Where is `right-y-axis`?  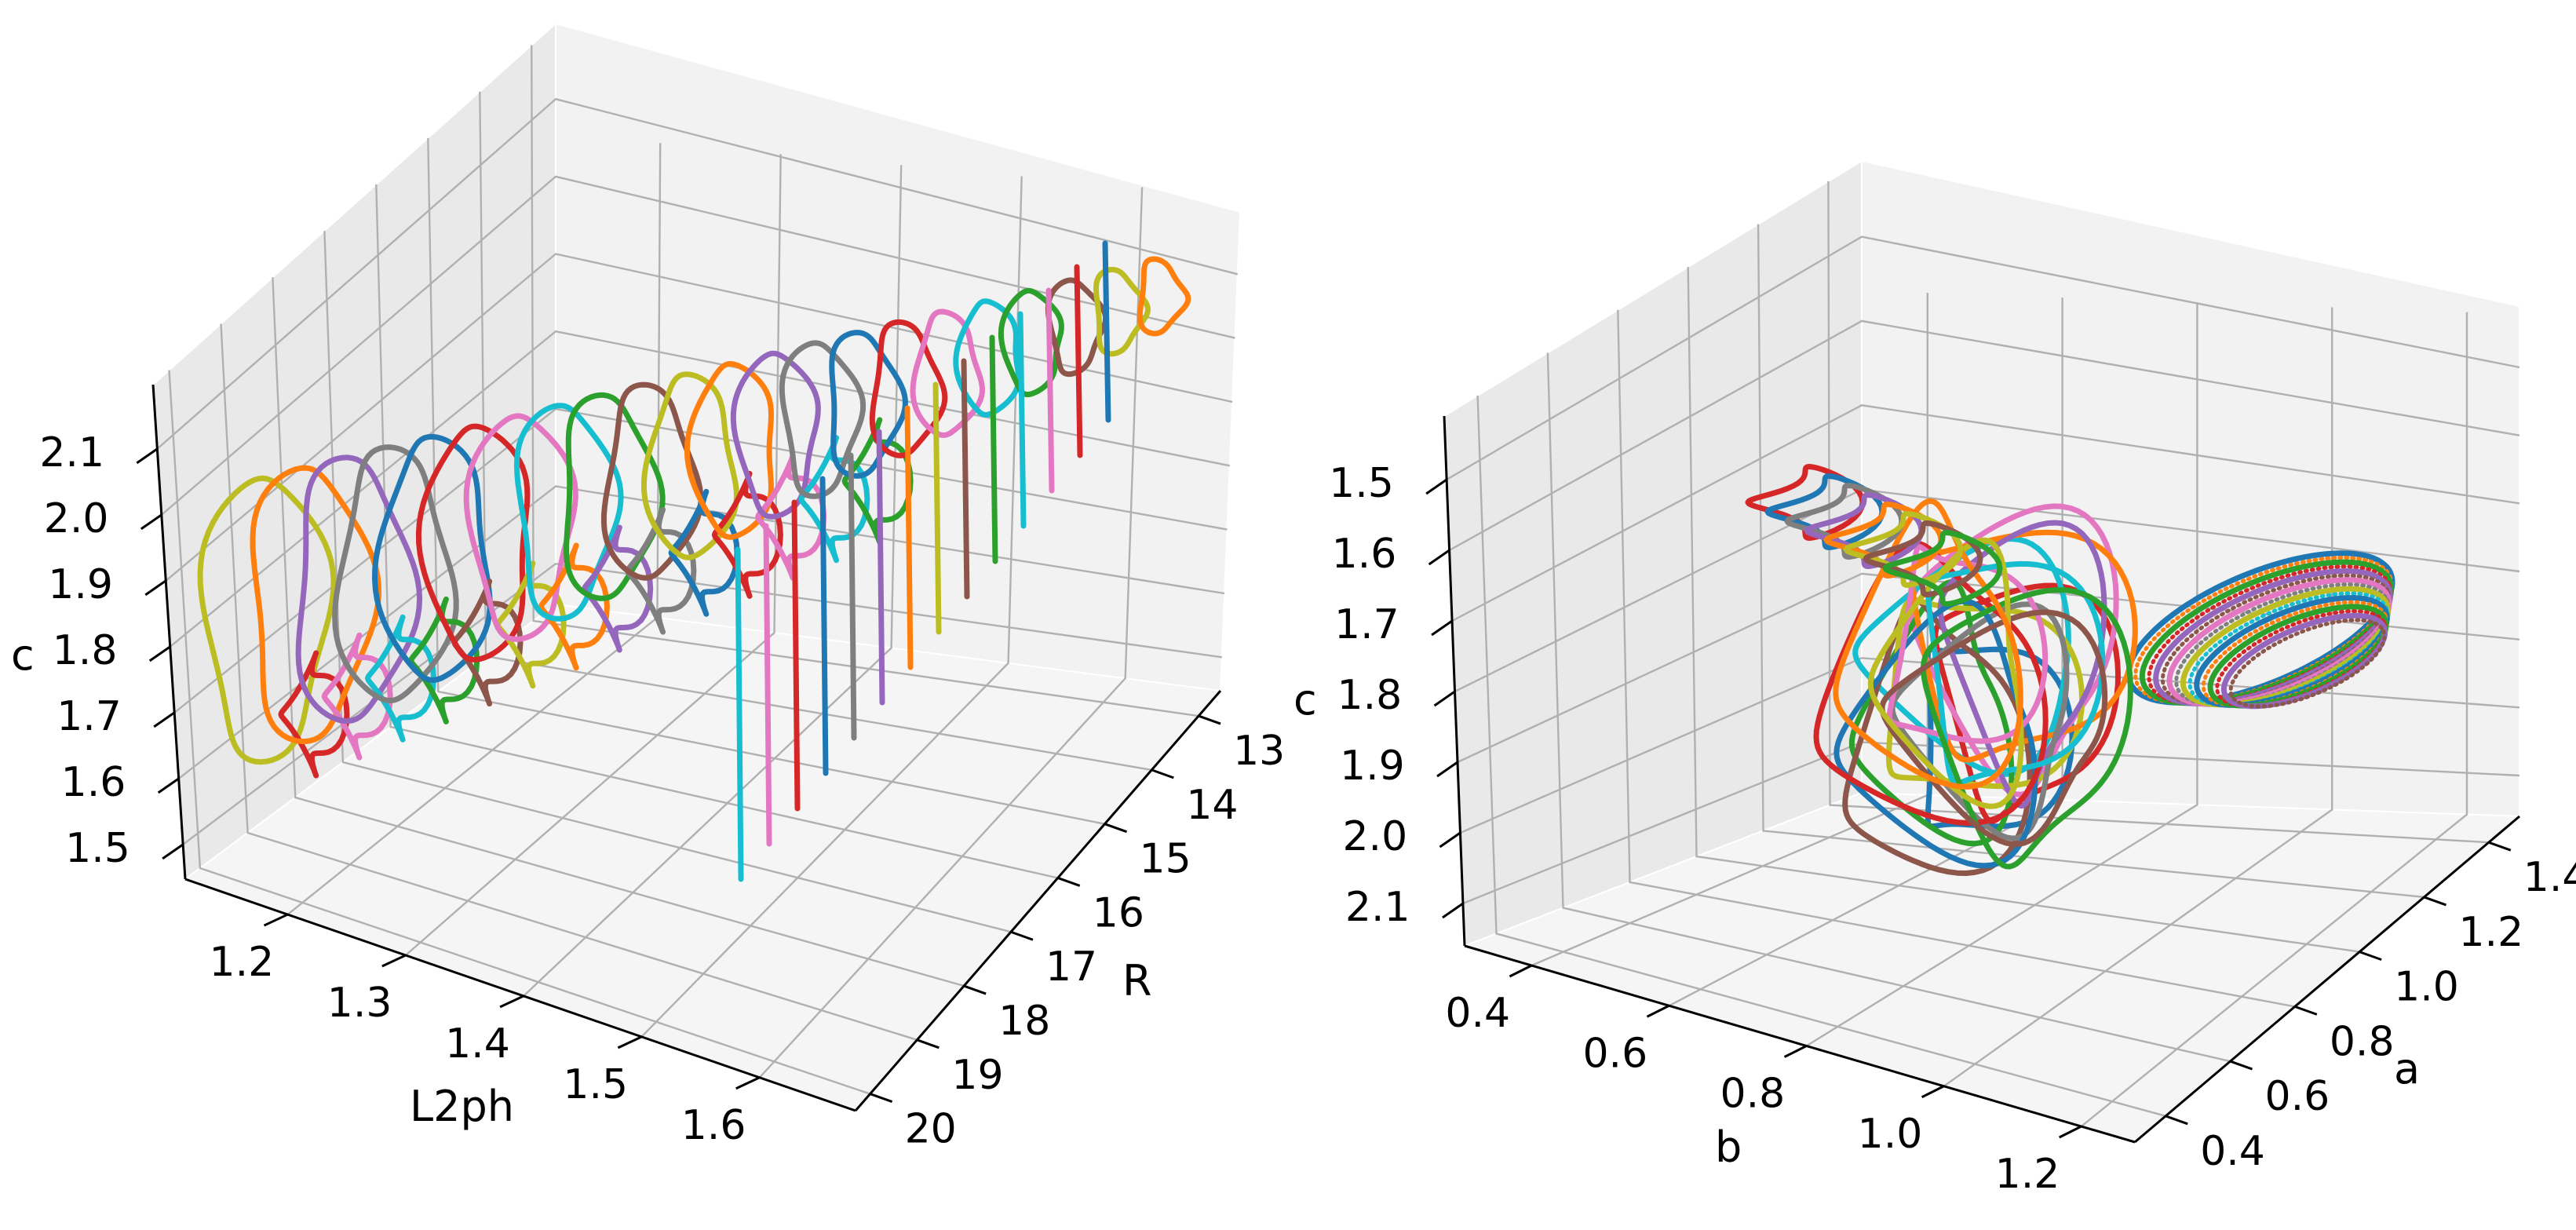
right-y-axis is located at coordinates (2327, 979).